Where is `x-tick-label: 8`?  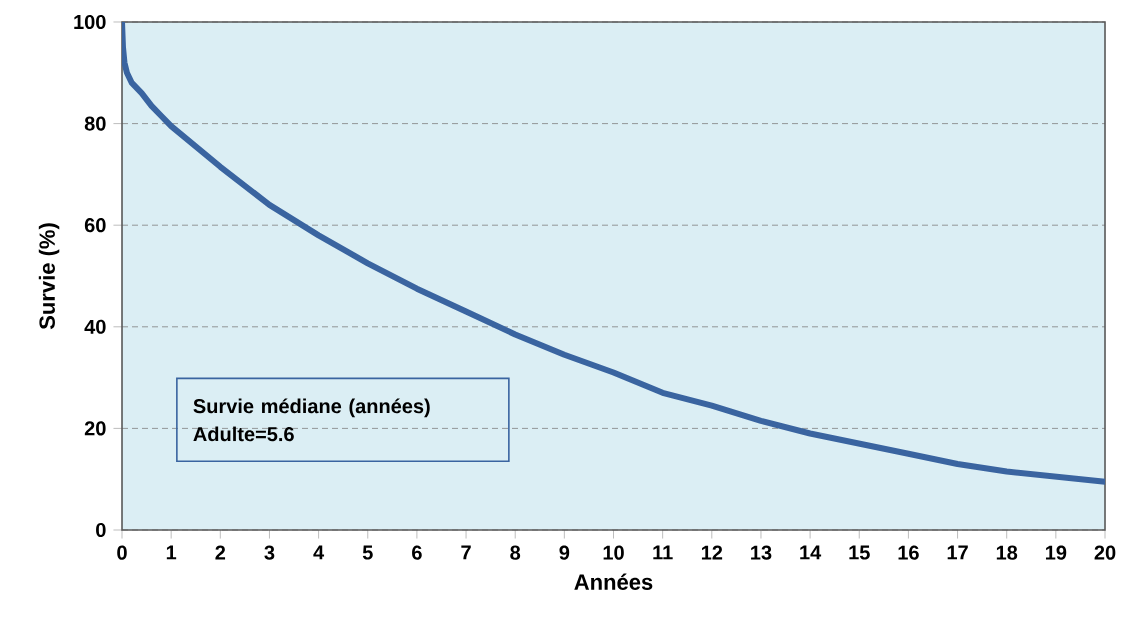
x-tick-label: 8 is located at coordinates (515, 552).